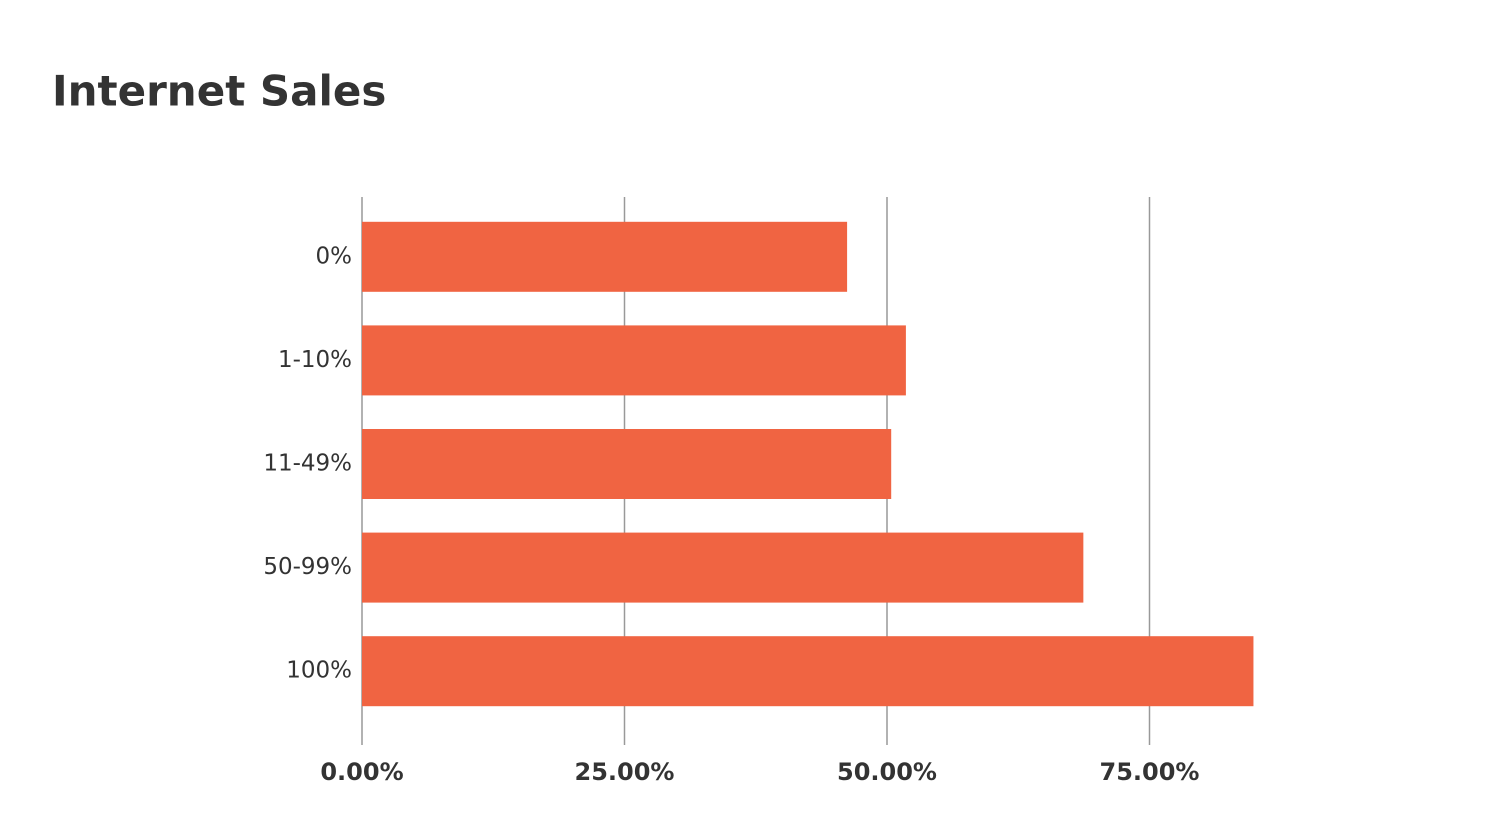  I want to click on x-tick-label: 75.00%, so click(1150, 772).